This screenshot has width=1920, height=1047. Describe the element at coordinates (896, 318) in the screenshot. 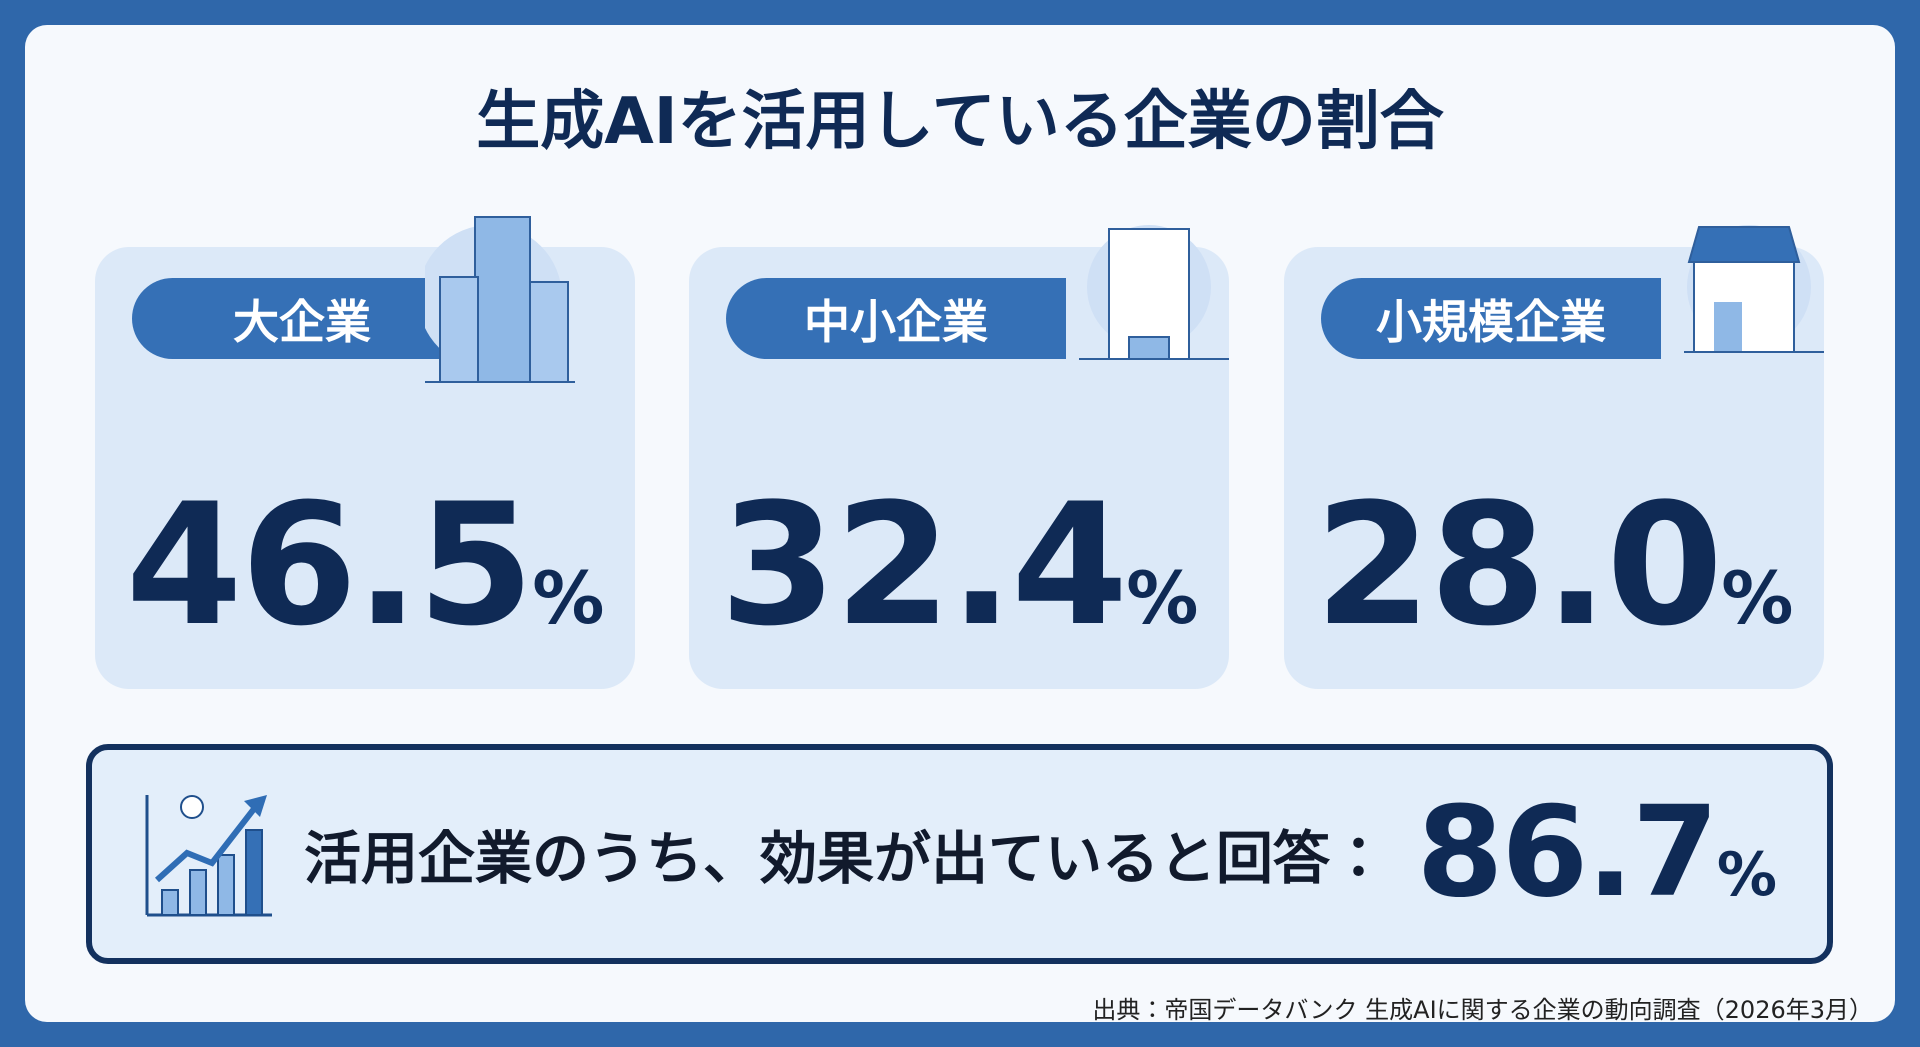

I see `card-label: 中小企業` at that location.